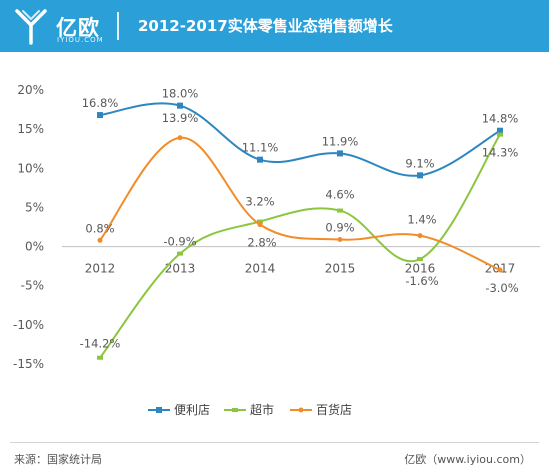  Describe the element at coordinates (32, 286) in the screenshot. I see `y-tick-label: -5%` at that location.